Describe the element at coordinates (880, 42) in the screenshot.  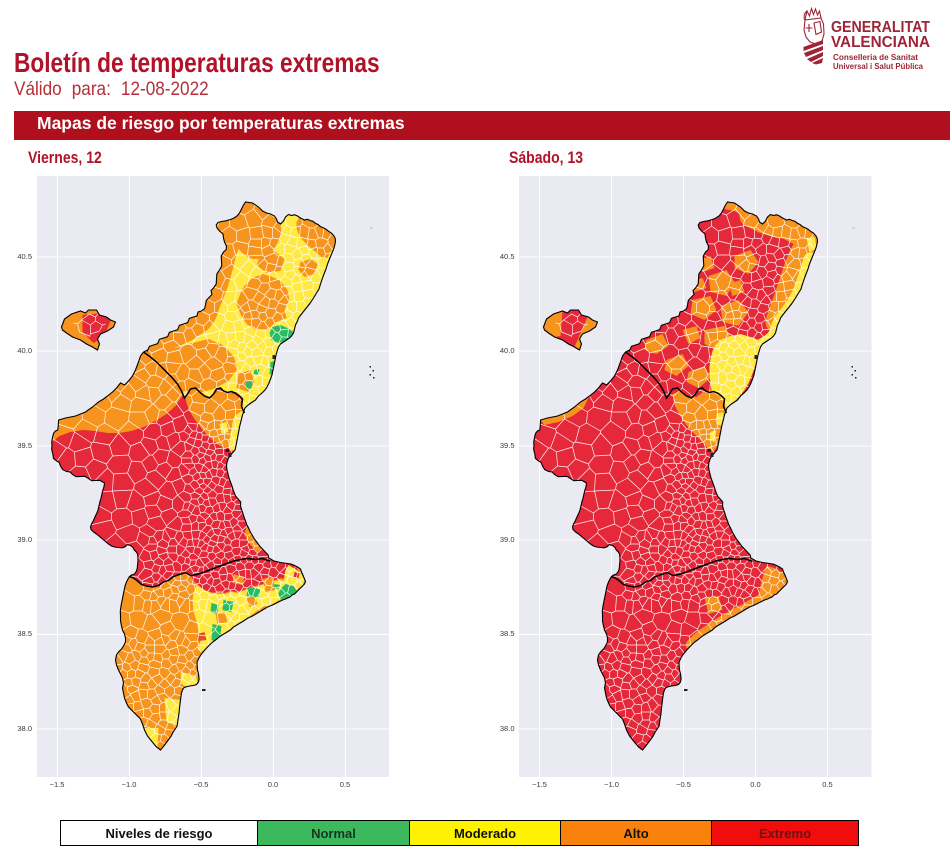
I see `svg-text: VALENCIANA` at that location.